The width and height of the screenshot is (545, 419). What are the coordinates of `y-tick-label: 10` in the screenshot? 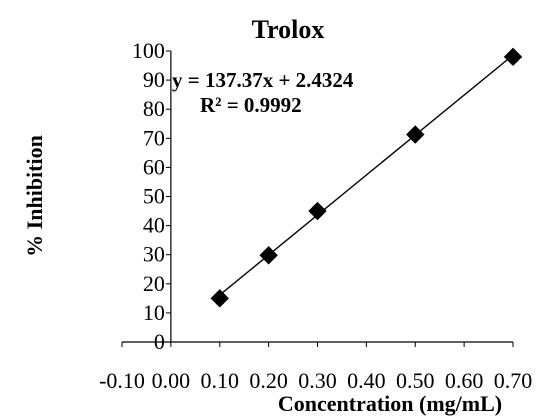 It's located at (154, 312).